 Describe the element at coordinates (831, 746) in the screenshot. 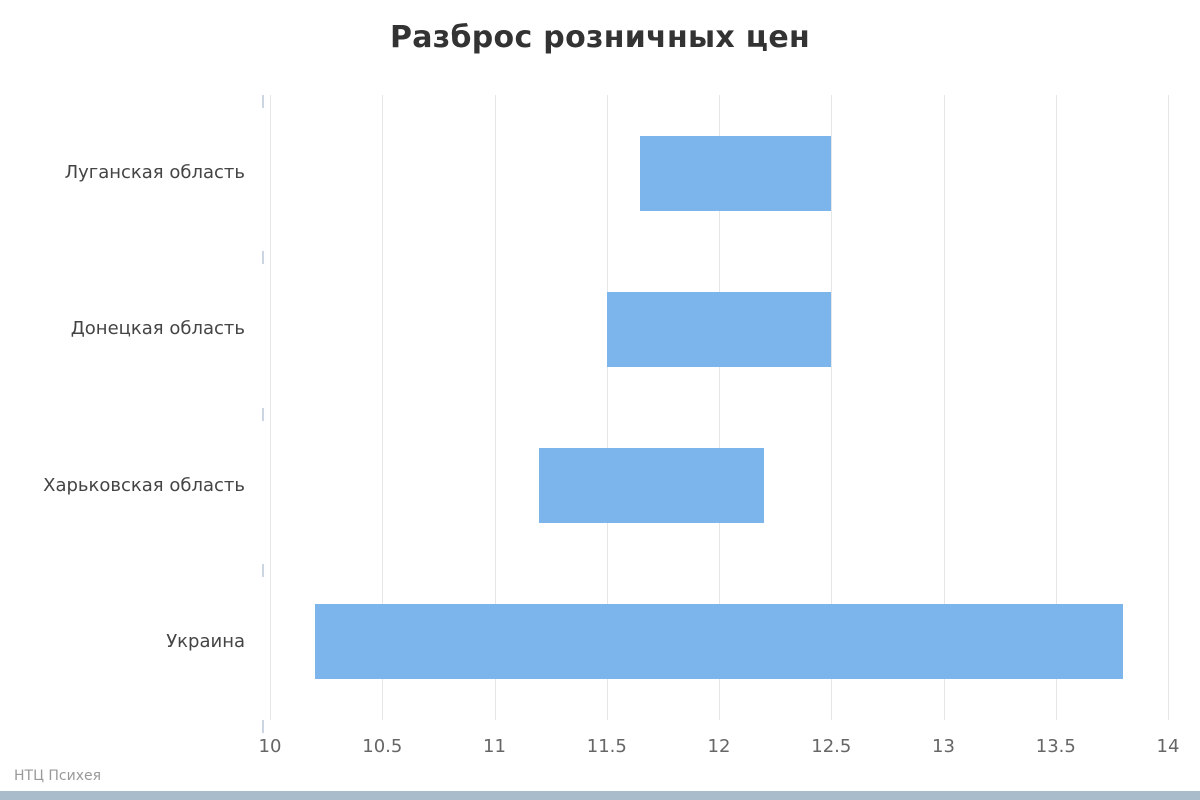

I see `x-axis-tick-label: 12.5` at that location.